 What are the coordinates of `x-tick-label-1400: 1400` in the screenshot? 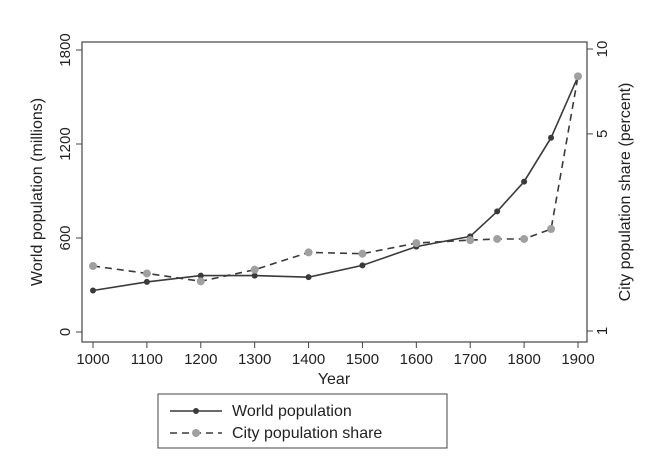 It's located at (308, 359).